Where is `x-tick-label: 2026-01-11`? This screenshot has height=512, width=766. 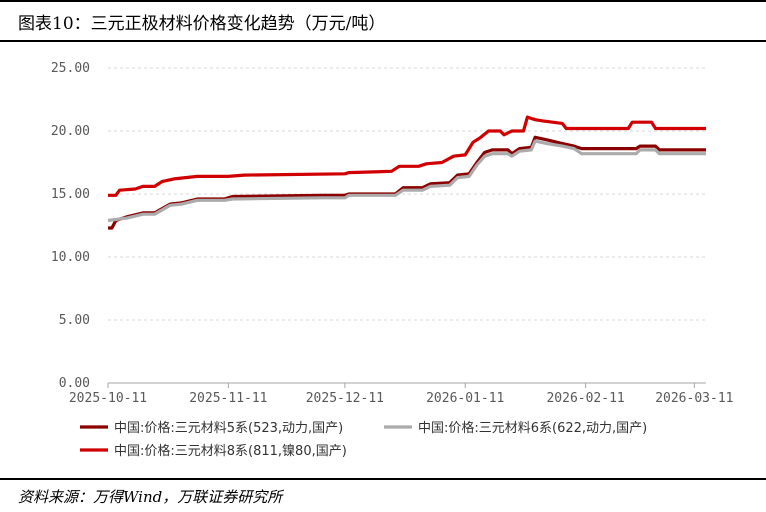 x-tick-label: 2026-01-11 is located at coordinates (465, 398).